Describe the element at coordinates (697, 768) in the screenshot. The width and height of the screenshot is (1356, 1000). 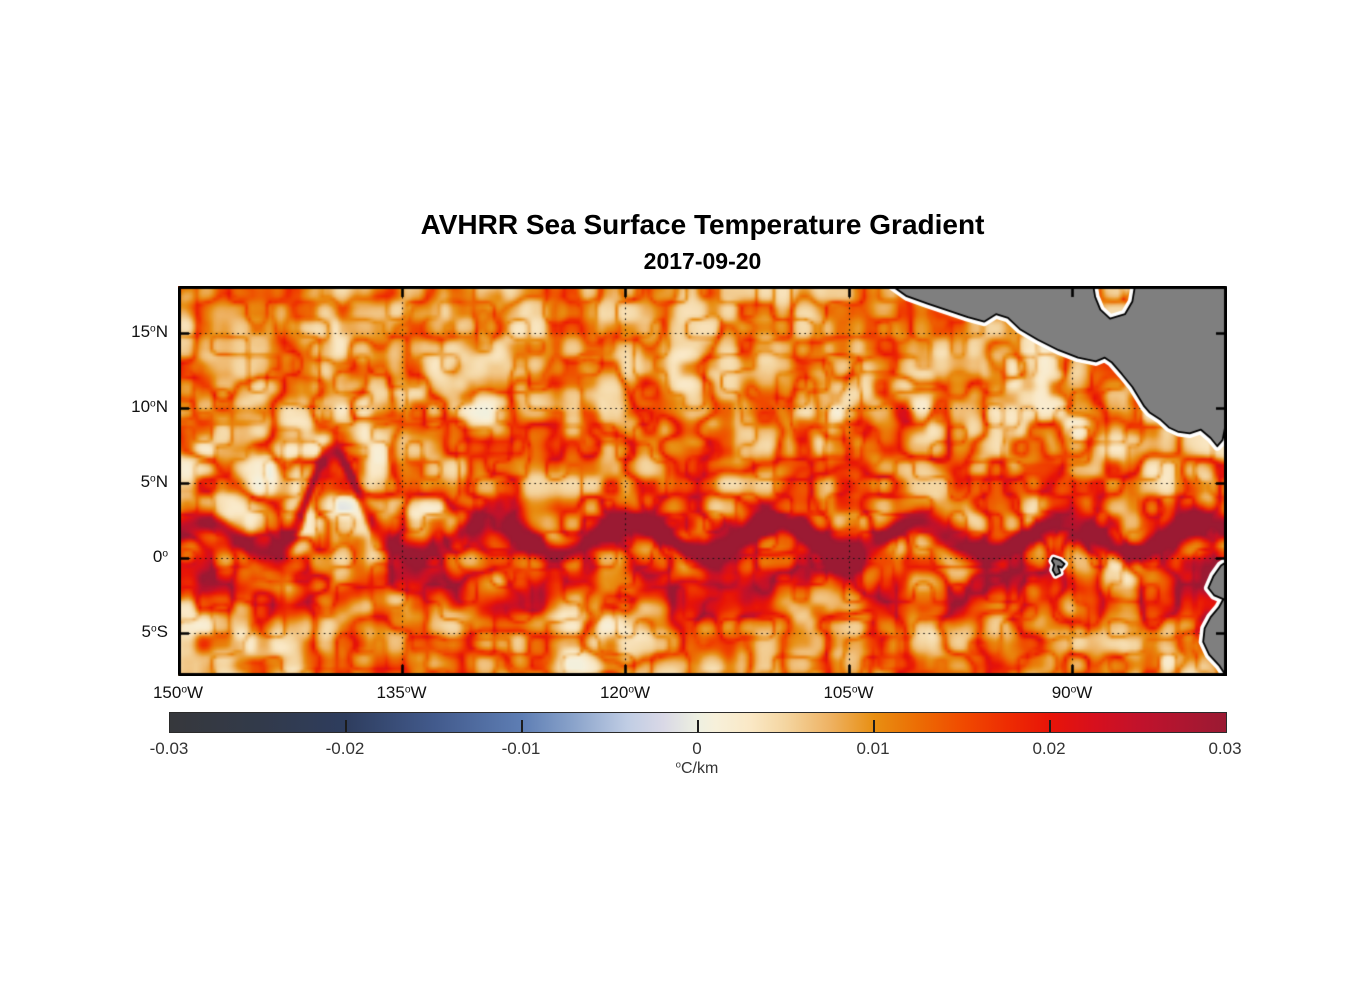
I see `colorbar-unit-label: oC/km` at that location.